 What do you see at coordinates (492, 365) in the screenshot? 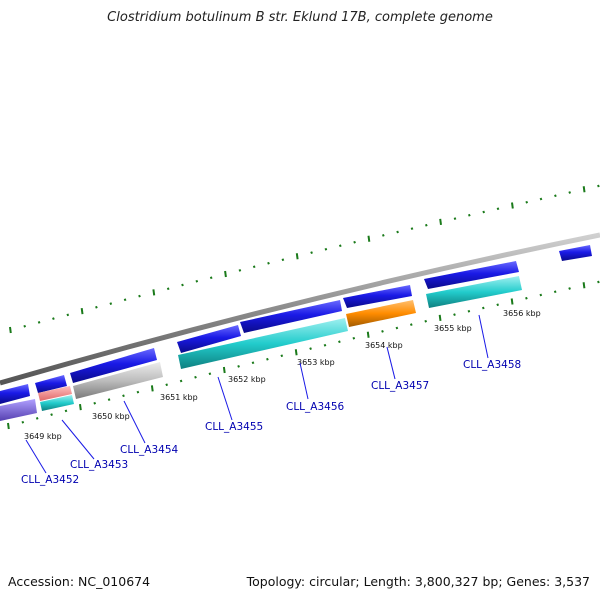
I see `gene-label: CLL_A3458` at bounding box center [492, 365].